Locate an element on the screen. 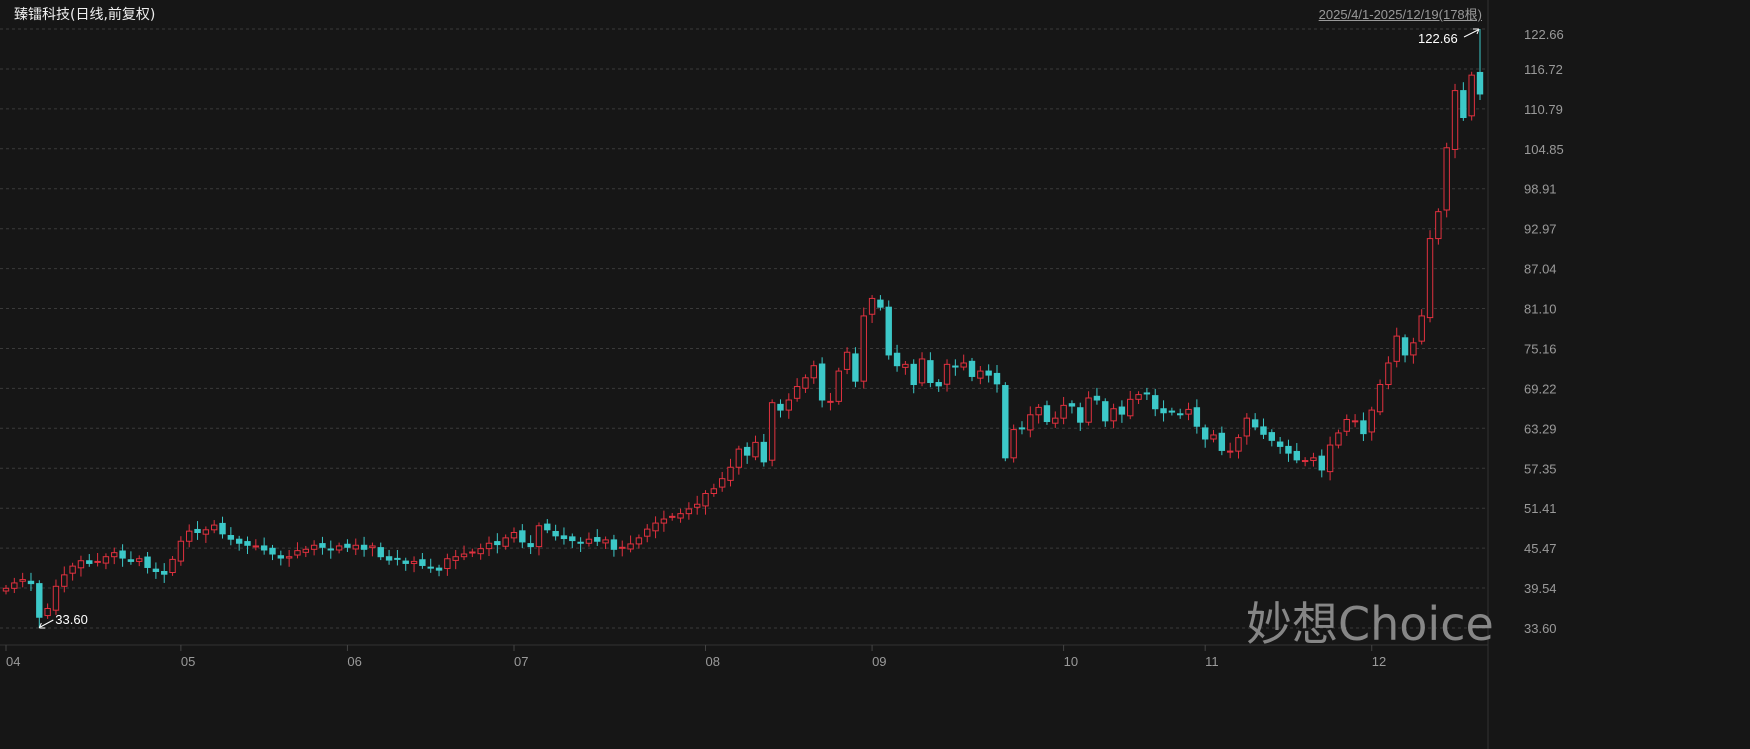  y-tick-label: 63.29 is located at coordinates (1540, 428).